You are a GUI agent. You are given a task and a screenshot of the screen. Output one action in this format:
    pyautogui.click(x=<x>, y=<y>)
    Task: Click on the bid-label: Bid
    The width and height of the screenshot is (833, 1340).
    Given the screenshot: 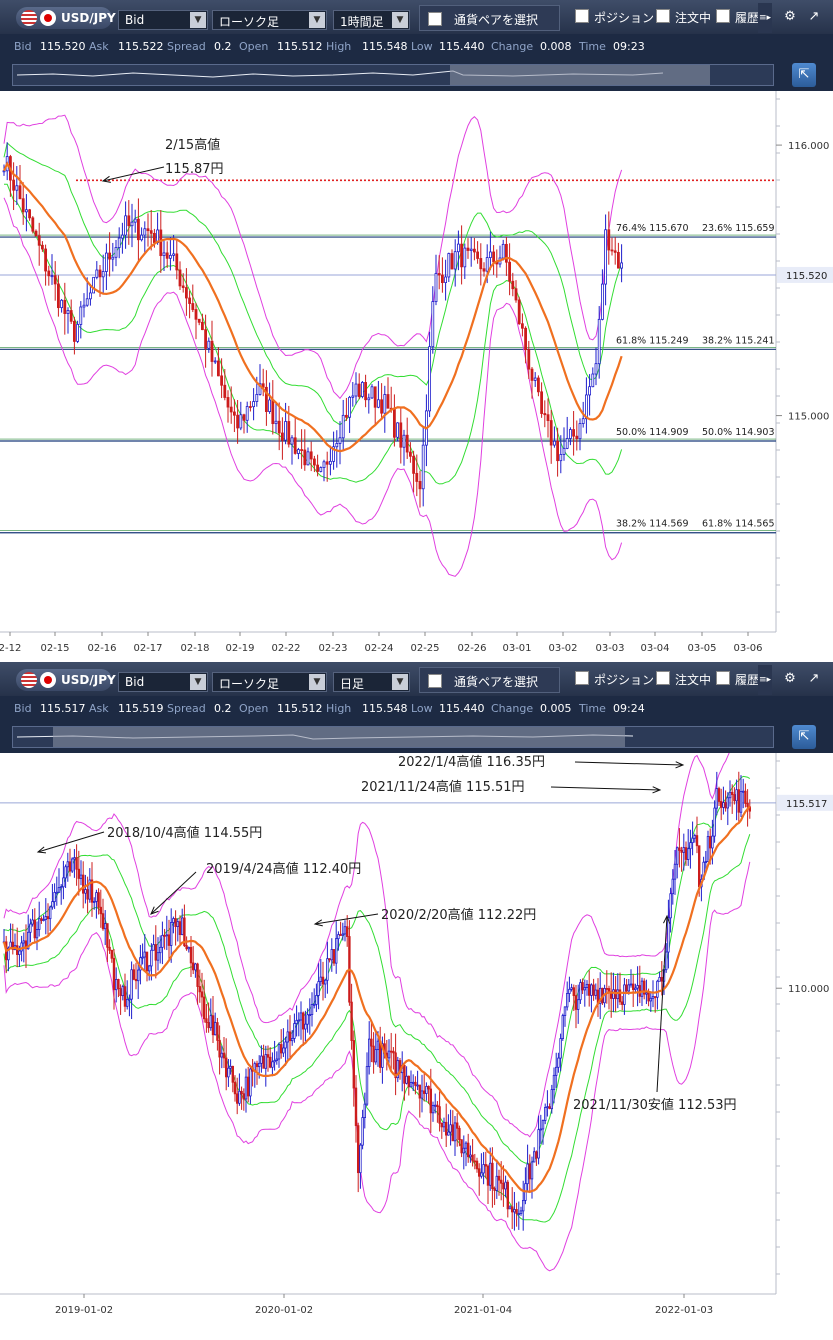 What is the action you would take?
    pyautogui.click(x=23, y=708)
    